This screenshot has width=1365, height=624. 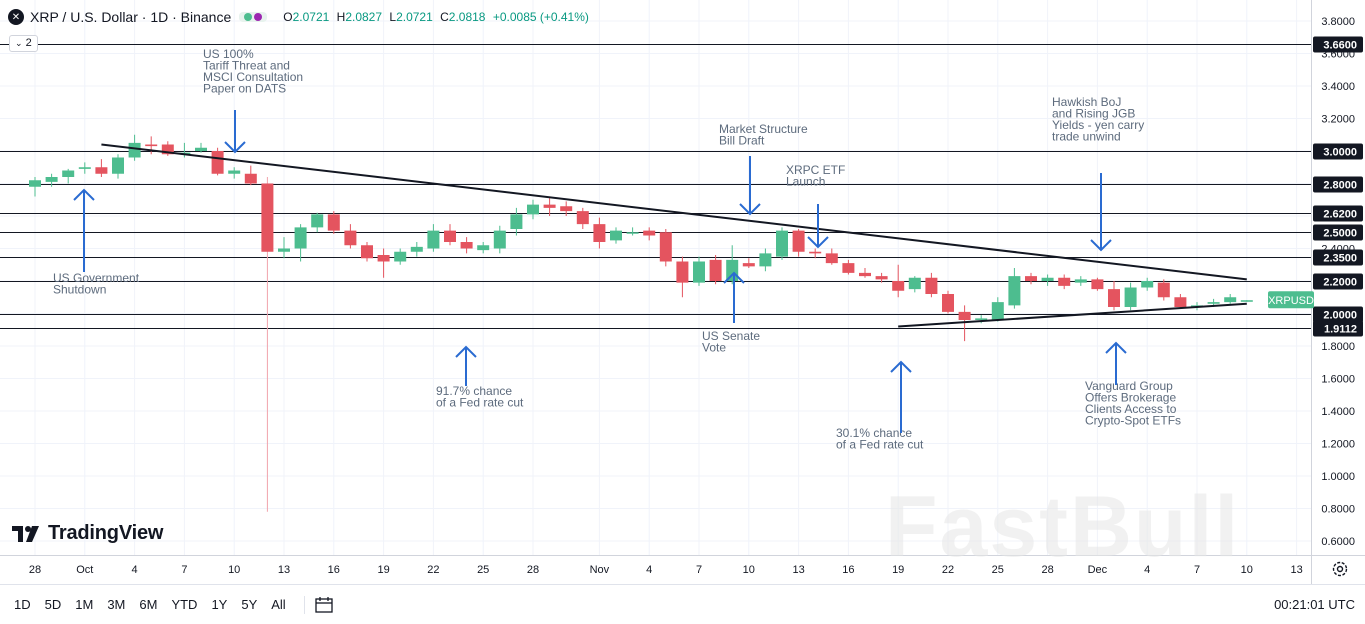 I want to click on timeframe-1y: 1Y, so click(x=219, y=604).